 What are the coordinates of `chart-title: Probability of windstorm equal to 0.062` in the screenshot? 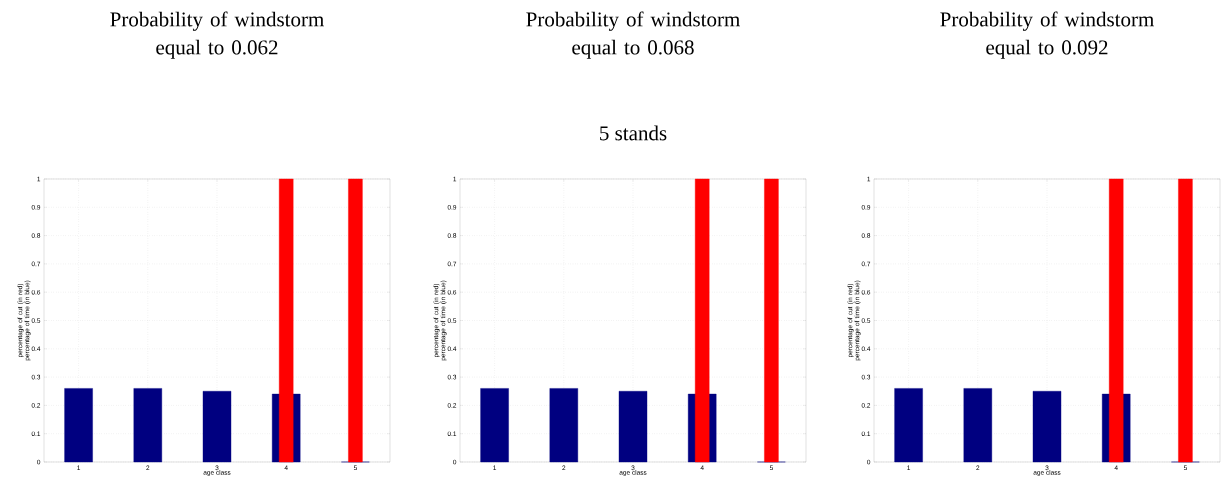 It's located at (217, 35).